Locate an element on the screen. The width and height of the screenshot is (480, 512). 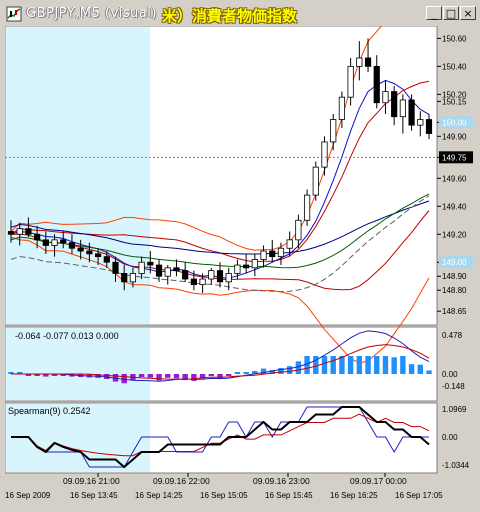
macd-main-line is located at coordinates (220, 356).